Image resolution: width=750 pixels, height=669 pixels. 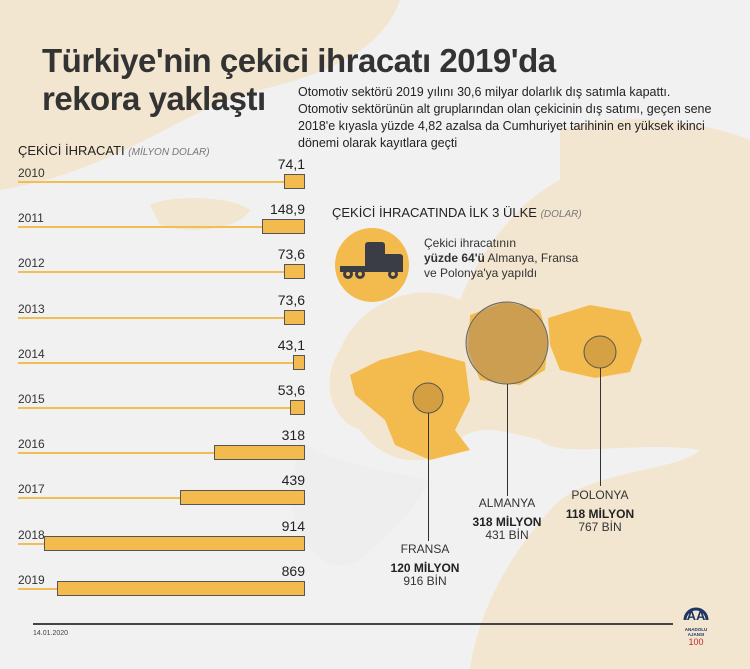 I want to click on bar-value-label: 869, so click(x=293, y=570).